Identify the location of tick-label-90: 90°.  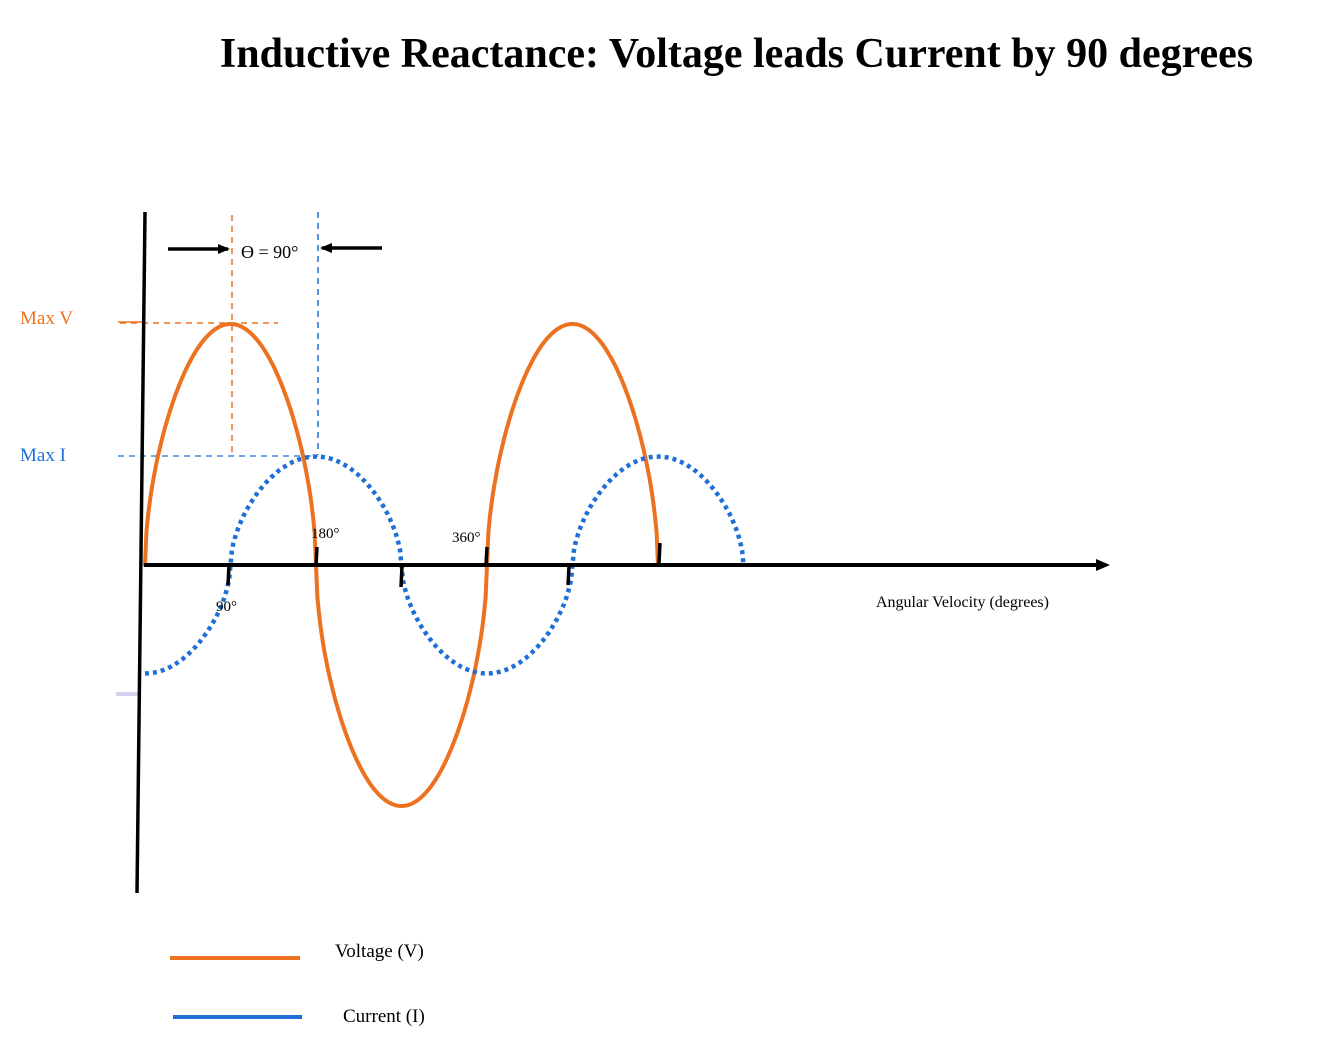
(226, 607).